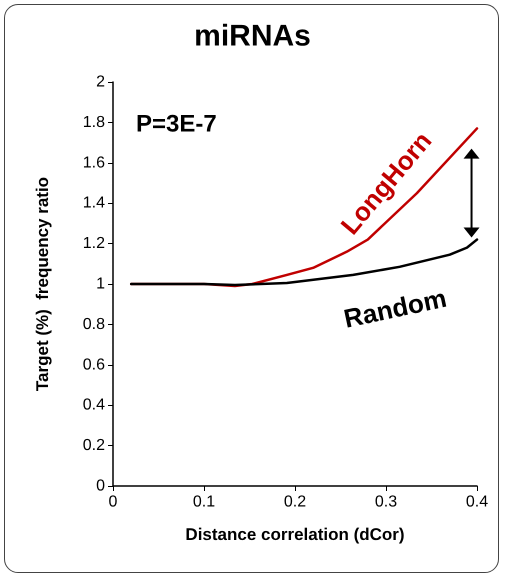 This screenshot has height=579, width=505. What do you see at coordinates (94, 122) in the screenshot?
I see `y-tick-label: 1.8` at bounding box center [94, 122].